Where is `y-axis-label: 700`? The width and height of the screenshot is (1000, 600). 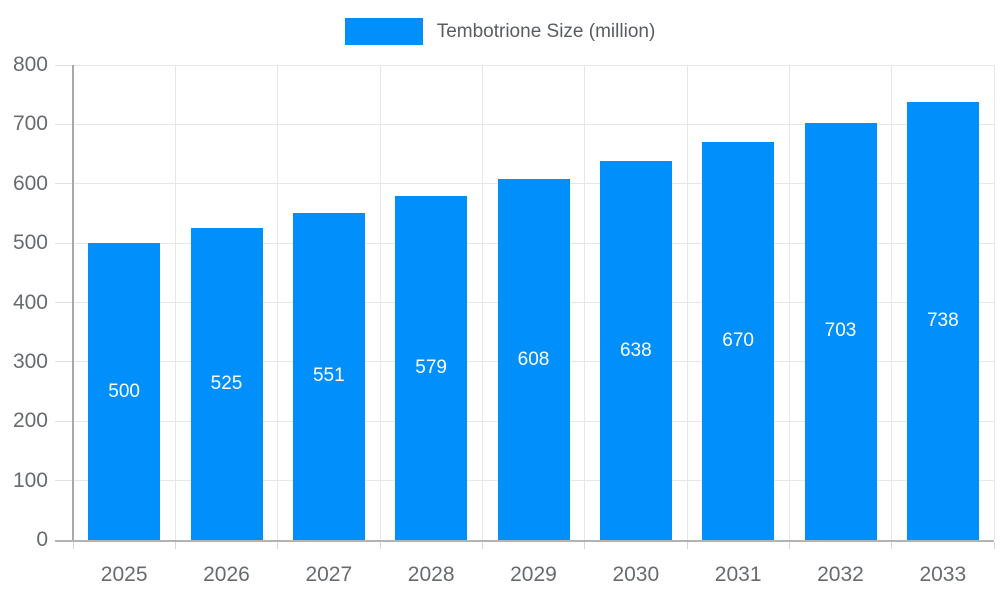
y-axis-label: 700 is located at coordinates (30, 124).